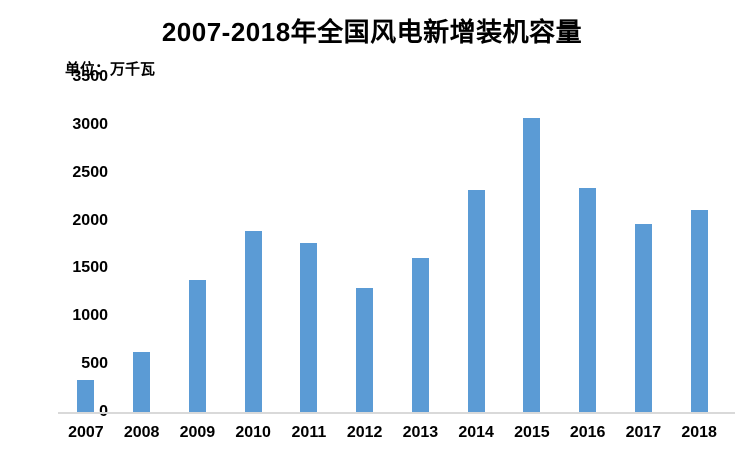 The width and height of the screenshot is (744, 456). I want to click on x-axis-tick-label: 2014, so click(476, 432).